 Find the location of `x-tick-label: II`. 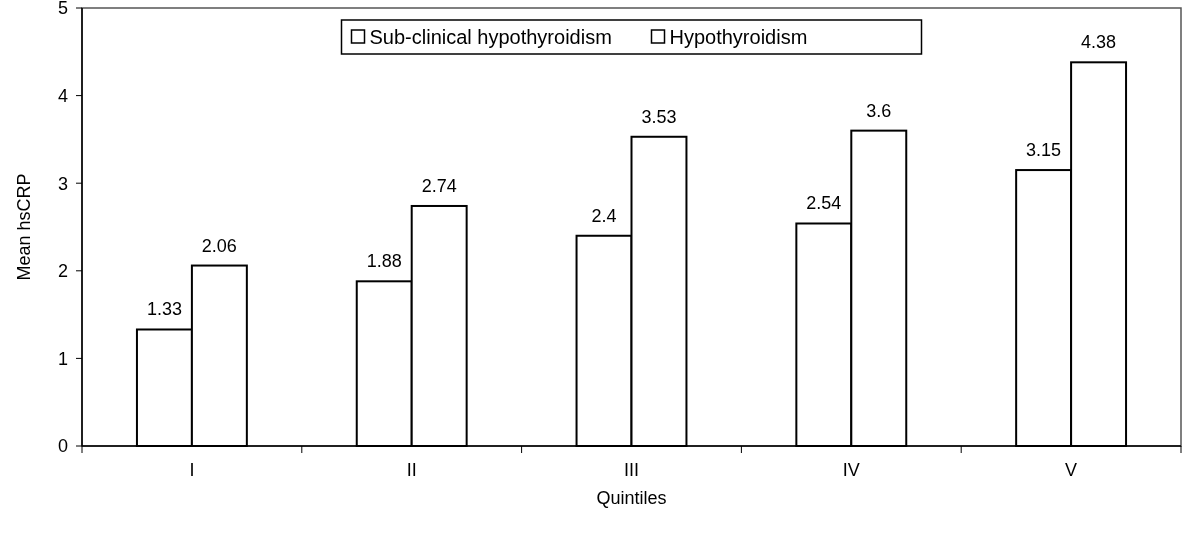

x-tick-label: II is located at coordinates (411, 470).